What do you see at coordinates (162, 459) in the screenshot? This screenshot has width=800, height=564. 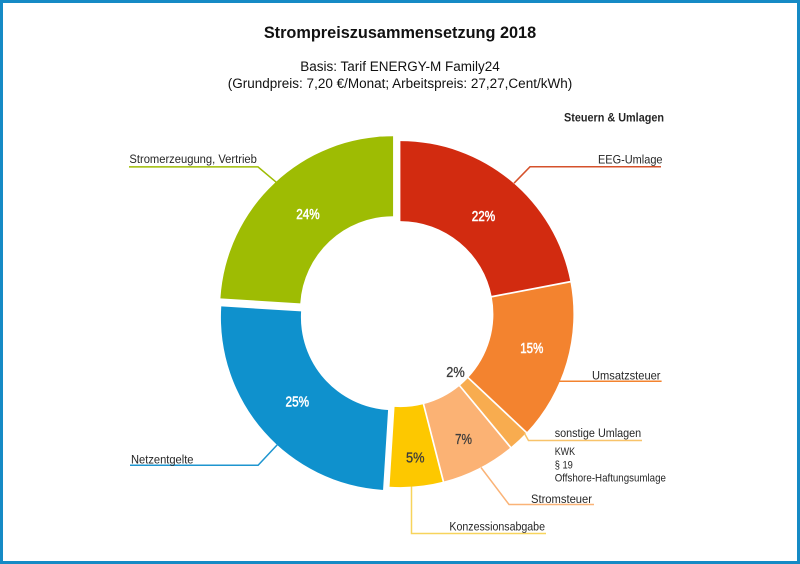 I see `svg-text: Netzentgelte` at bounding box center [162, 459].